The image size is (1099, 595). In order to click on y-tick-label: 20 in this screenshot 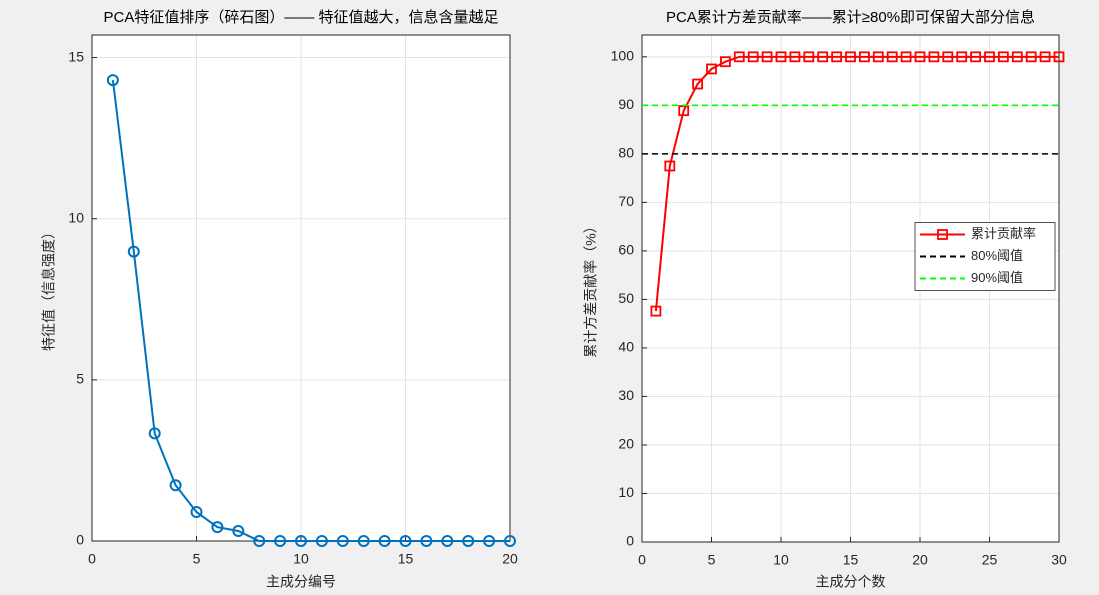, I will do `click(626, 444)`.